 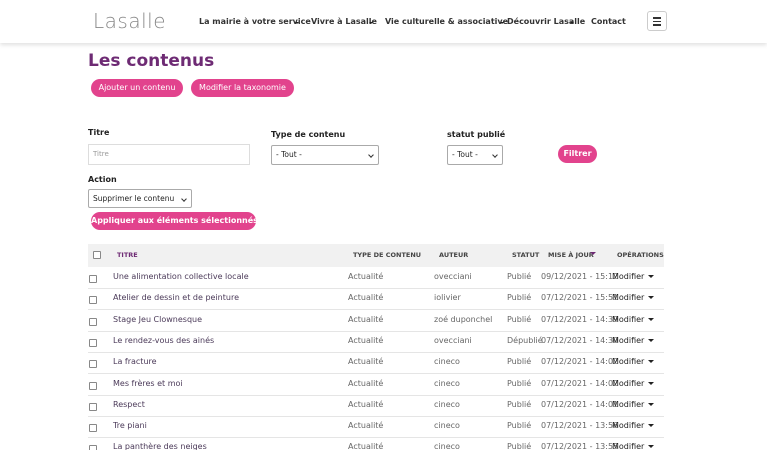 What do you see at coordinates (580, 404) in the screenshot?
I see `updated: 07/12/2021 - 14:01` at bounding box center [580, 404].